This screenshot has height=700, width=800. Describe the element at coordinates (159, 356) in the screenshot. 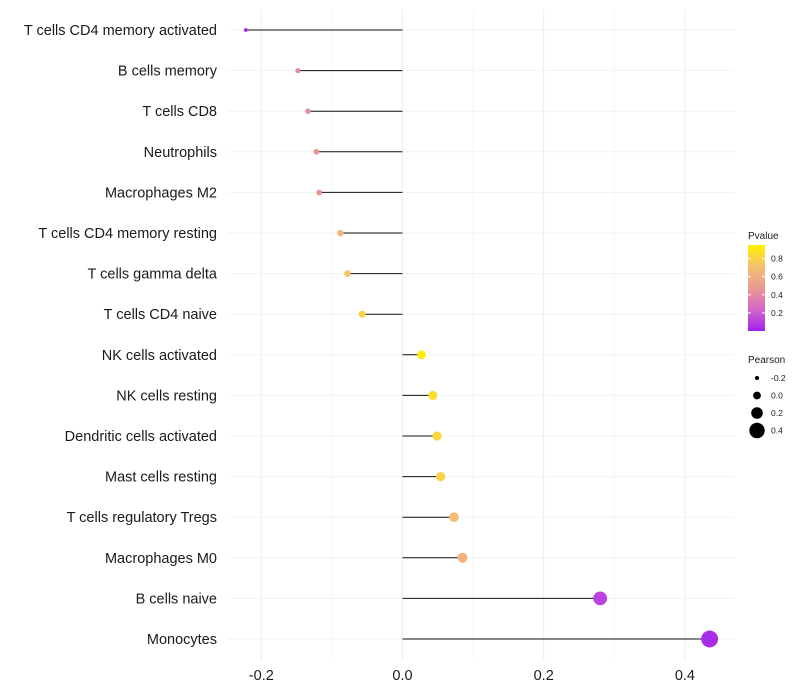

I see `category-label: NK cells activated` at that location.